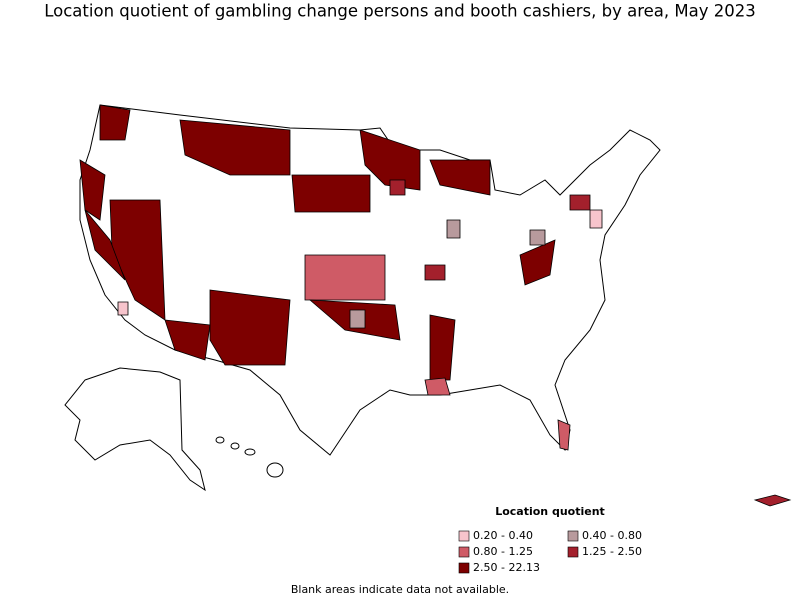 Image resolution: width=800 pixels, height=600 pixels. I want to click on alaska-outline, so click(135, 429).